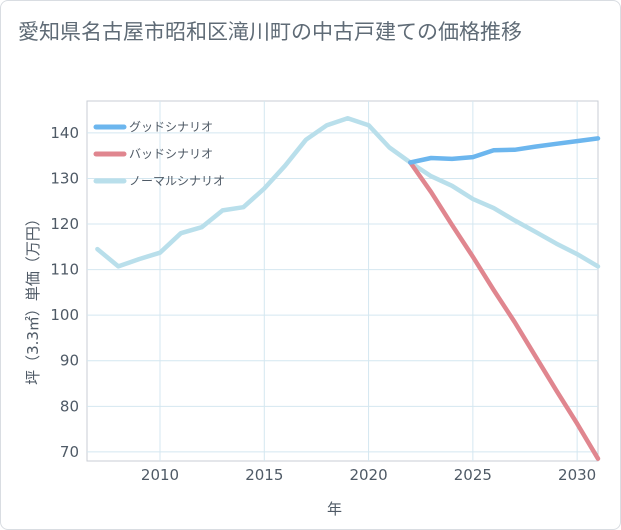 The image size is (621, 530). Describe the element at coordinates (171, 154) in the screenshot. I see `legend-label: バッドシナリオ` at that location.